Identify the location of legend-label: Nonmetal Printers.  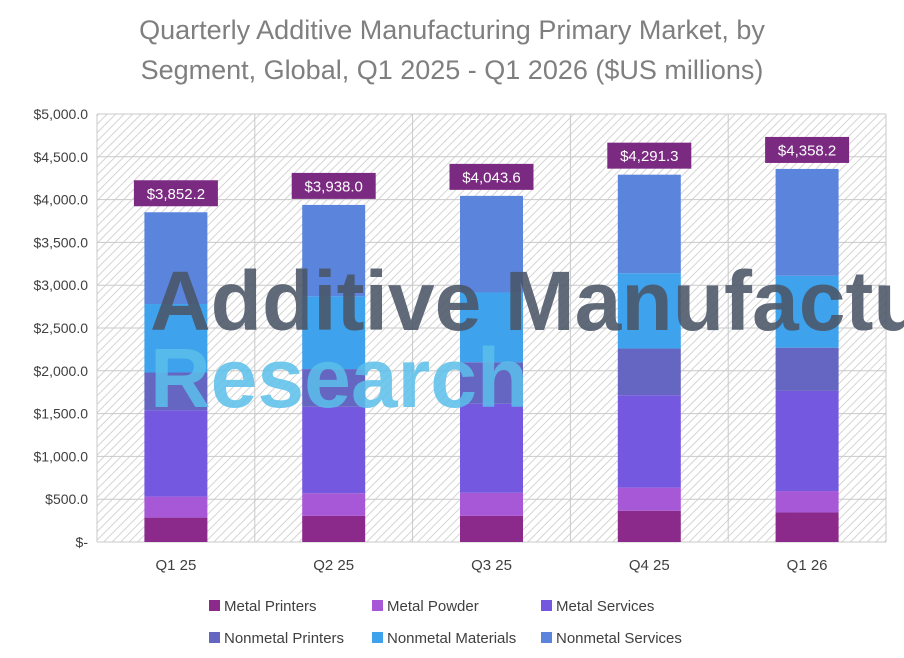
(284, 638).